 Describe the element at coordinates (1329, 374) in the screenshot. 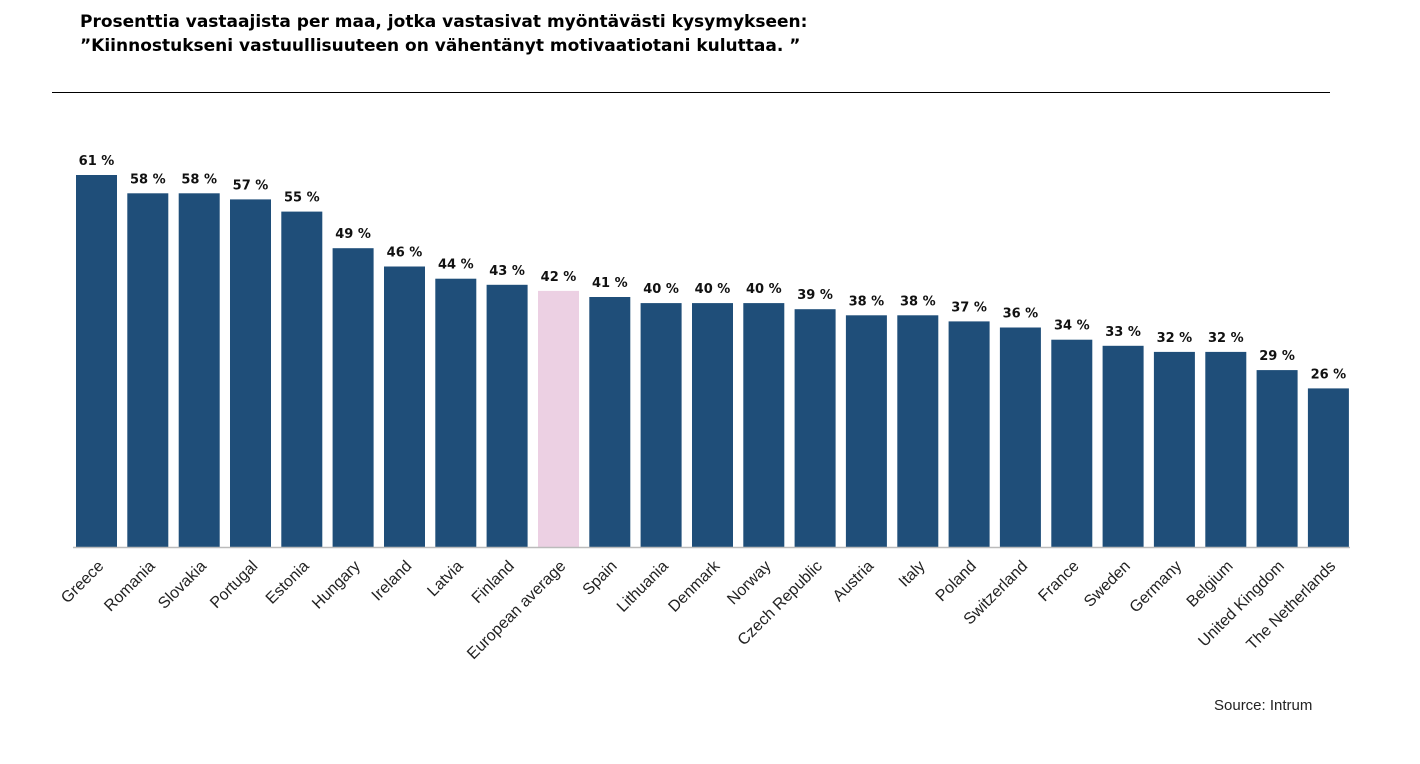

I see `value-label: 26 %` at that location.